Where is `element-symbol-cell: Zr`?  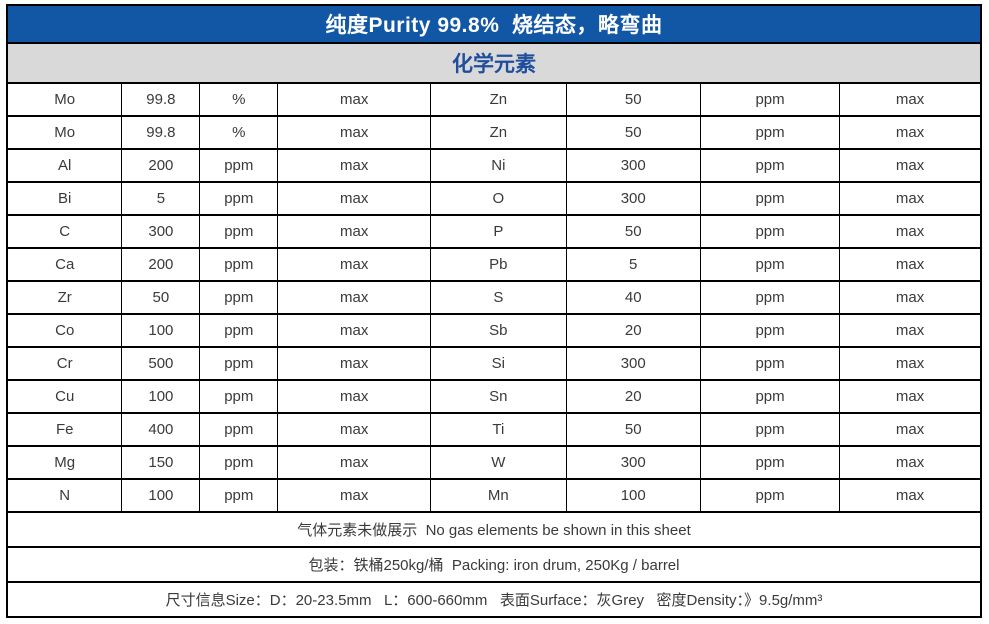
element-symbol-cell: Zr is located at coordinates (64, 297).